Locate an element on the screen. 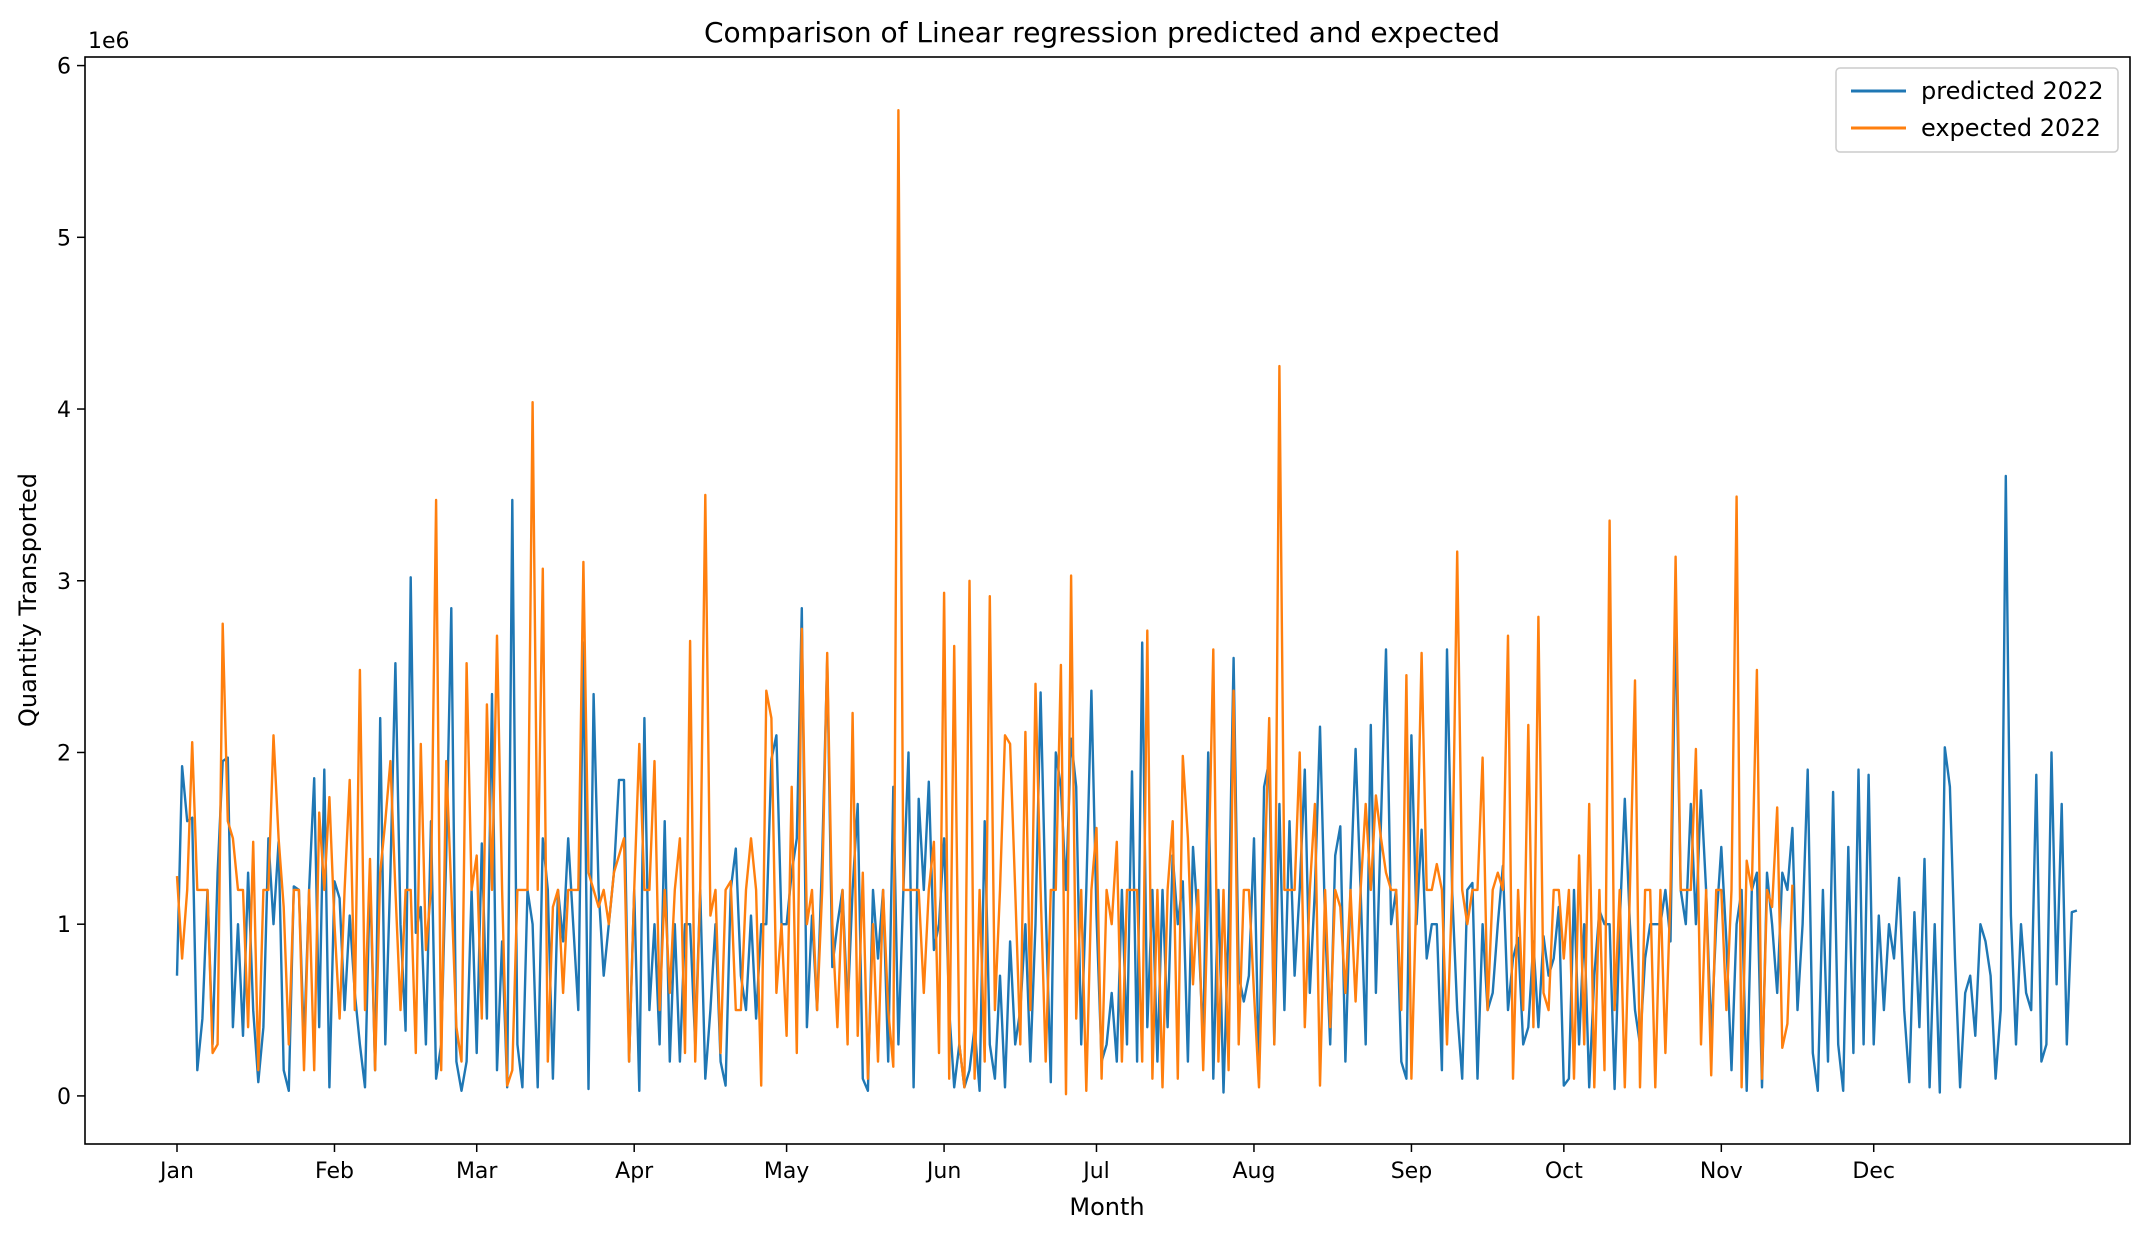 Image resolution: width=2145 pixels, height=1237 pixels. legend-label-predicted: predicted 2022 is located at coordinates (2012, 91).